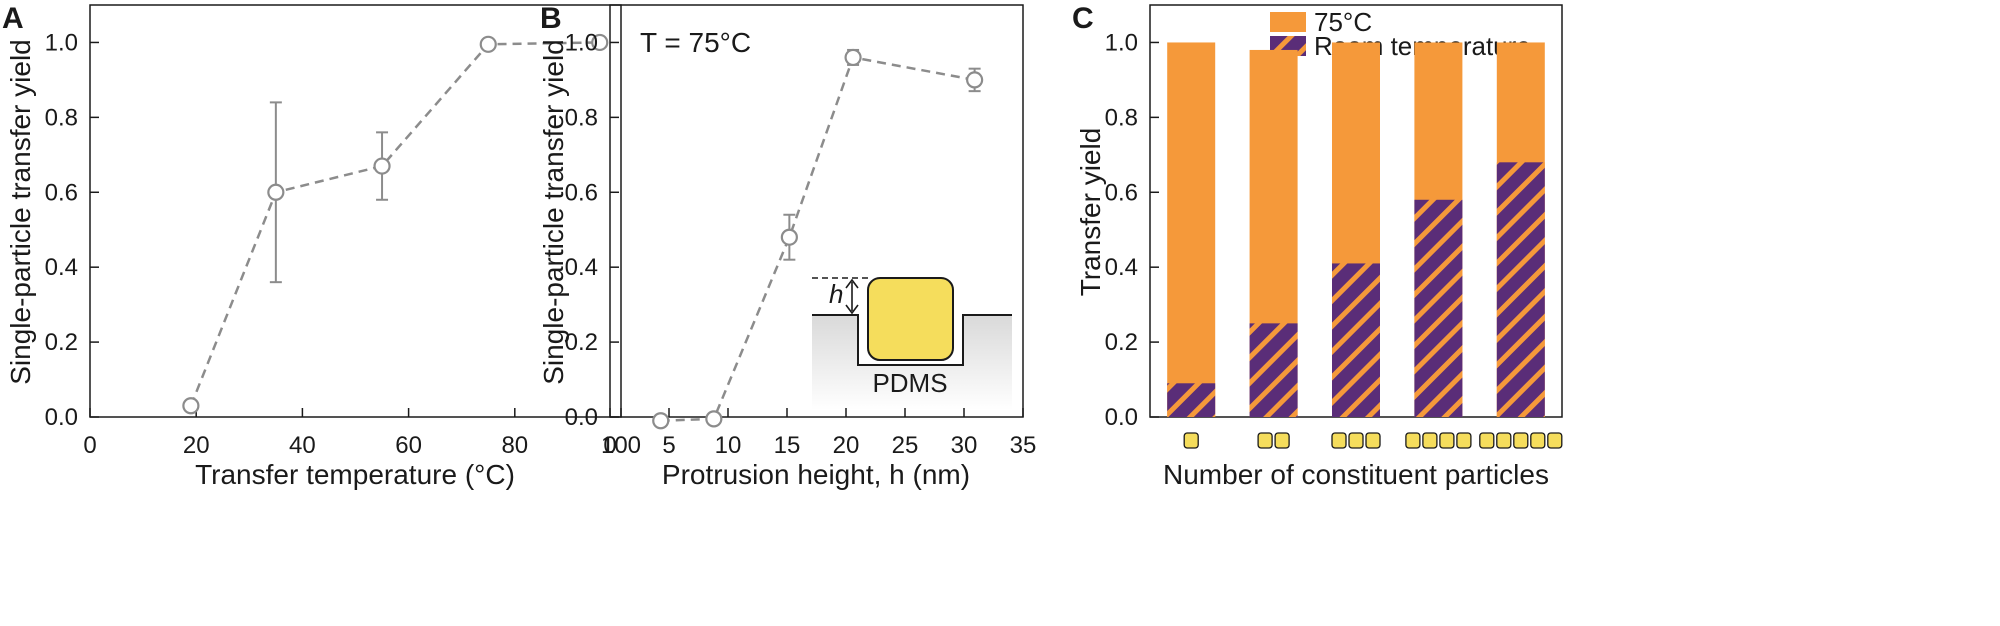 This screenshot has width=2000, height=626. I want to click on panel-a-ytick-label: 0.2, so click(61, 342).